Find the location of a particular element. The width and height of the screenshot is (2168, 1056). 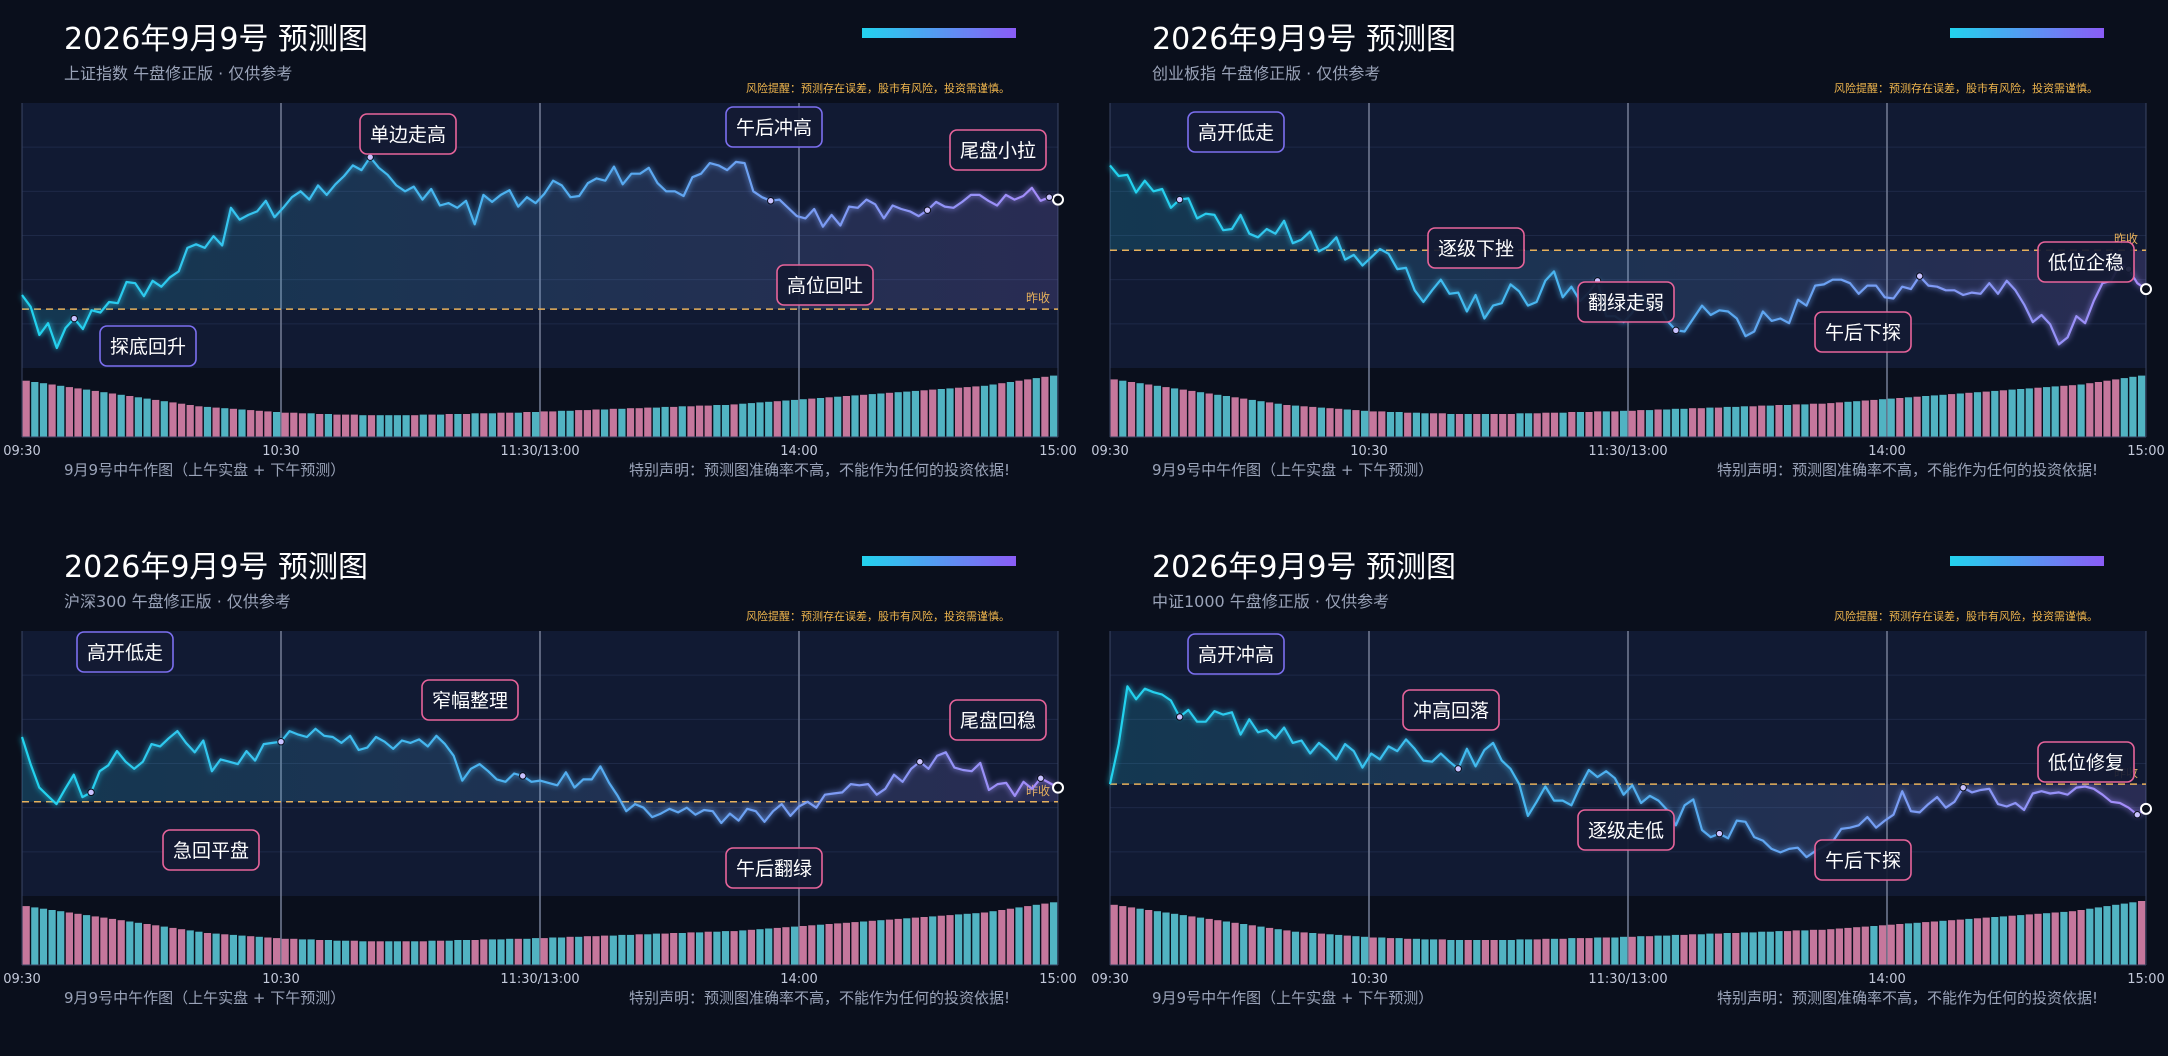

x-tick-label: 11:30/13:00 is located at coordinates (1627, 451).